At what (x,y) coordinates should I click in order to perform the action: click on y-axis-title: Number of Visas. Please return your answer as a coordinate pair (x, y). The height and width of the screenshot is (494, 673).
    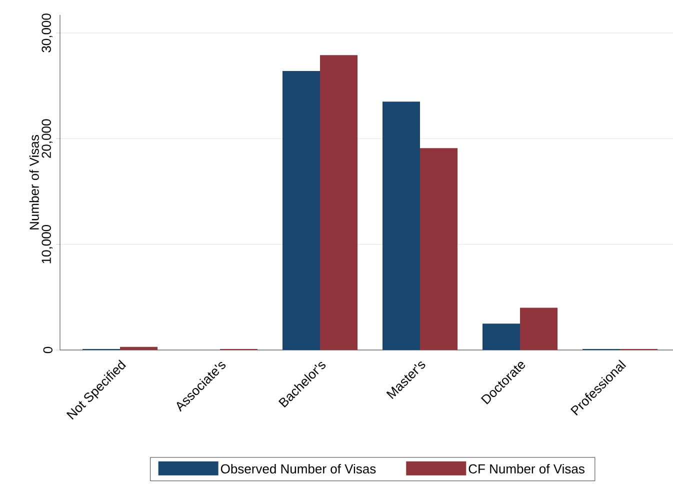
    Looking at the image, I should click on (34, 182).